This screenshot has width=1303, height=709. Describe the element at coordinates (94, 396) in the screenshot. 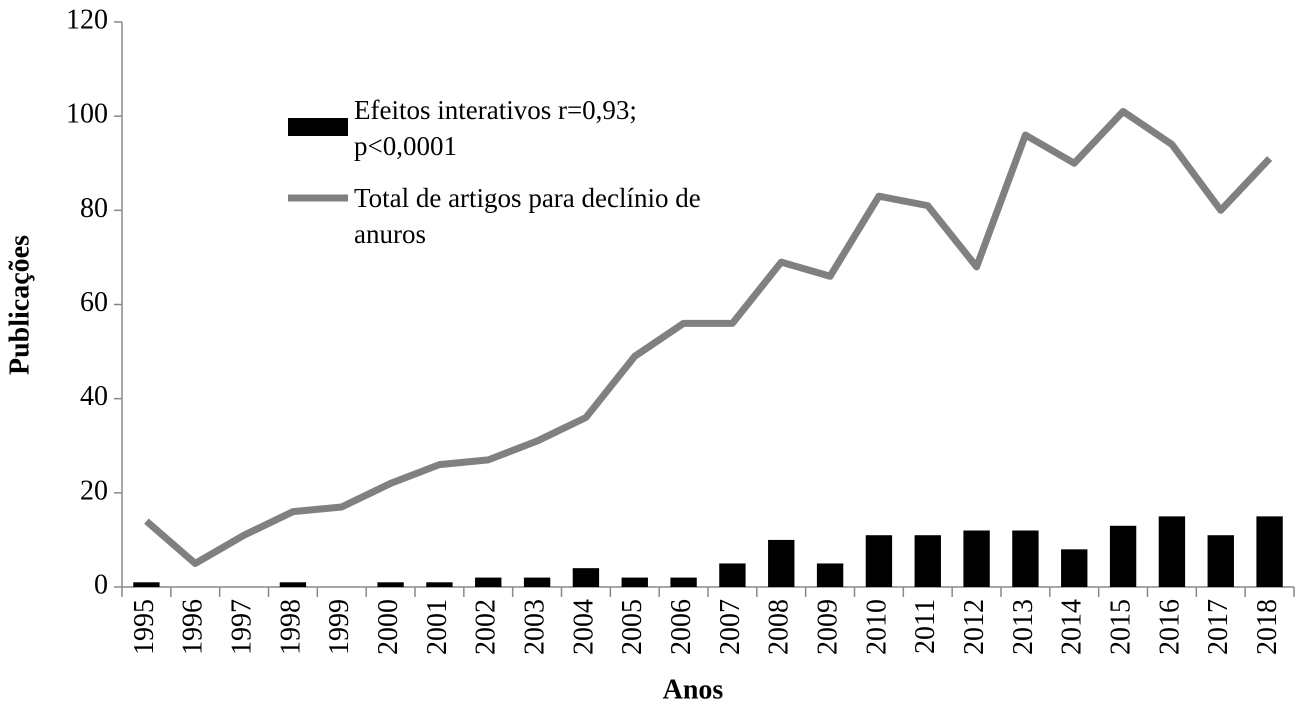

I see `y-tick-label: 40` at that location.